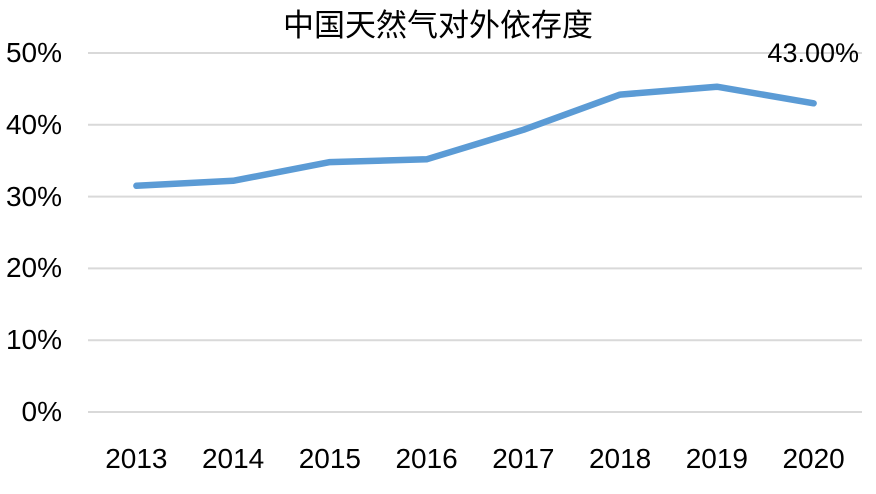  Describe the element at coordinates (438, 25) in the screenshot. I see `chart-title: 中国天然气对外依存度` at that location.